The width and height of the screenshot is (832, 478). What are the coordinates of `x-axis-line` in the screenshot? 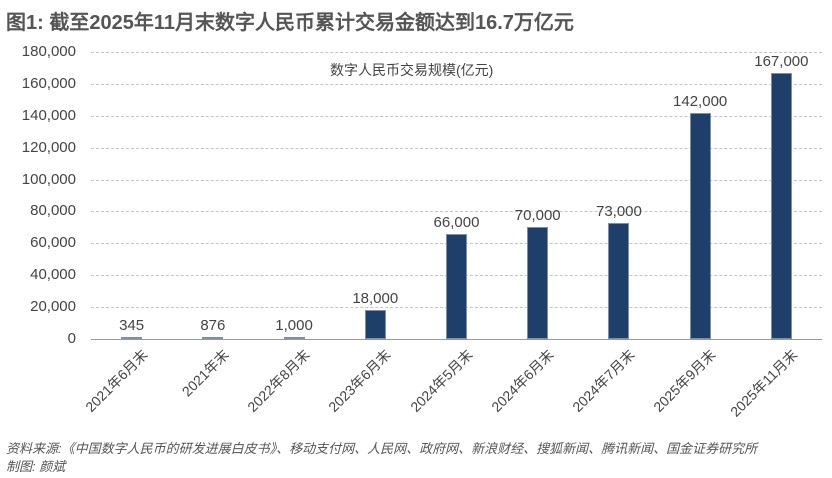 It's located at (456, 339).